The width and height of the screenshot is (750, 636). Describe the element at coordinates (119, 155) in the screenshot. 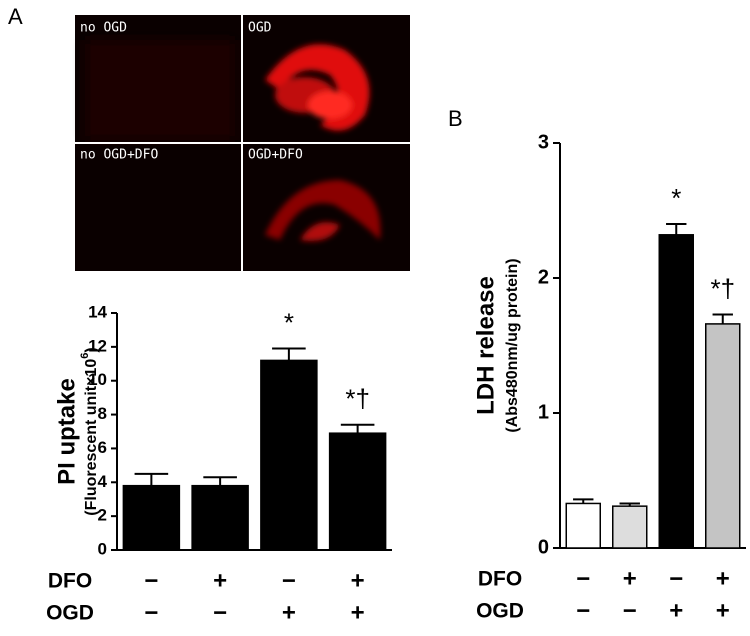

I see `micrograph-label: no OGD+DFO` at that location.